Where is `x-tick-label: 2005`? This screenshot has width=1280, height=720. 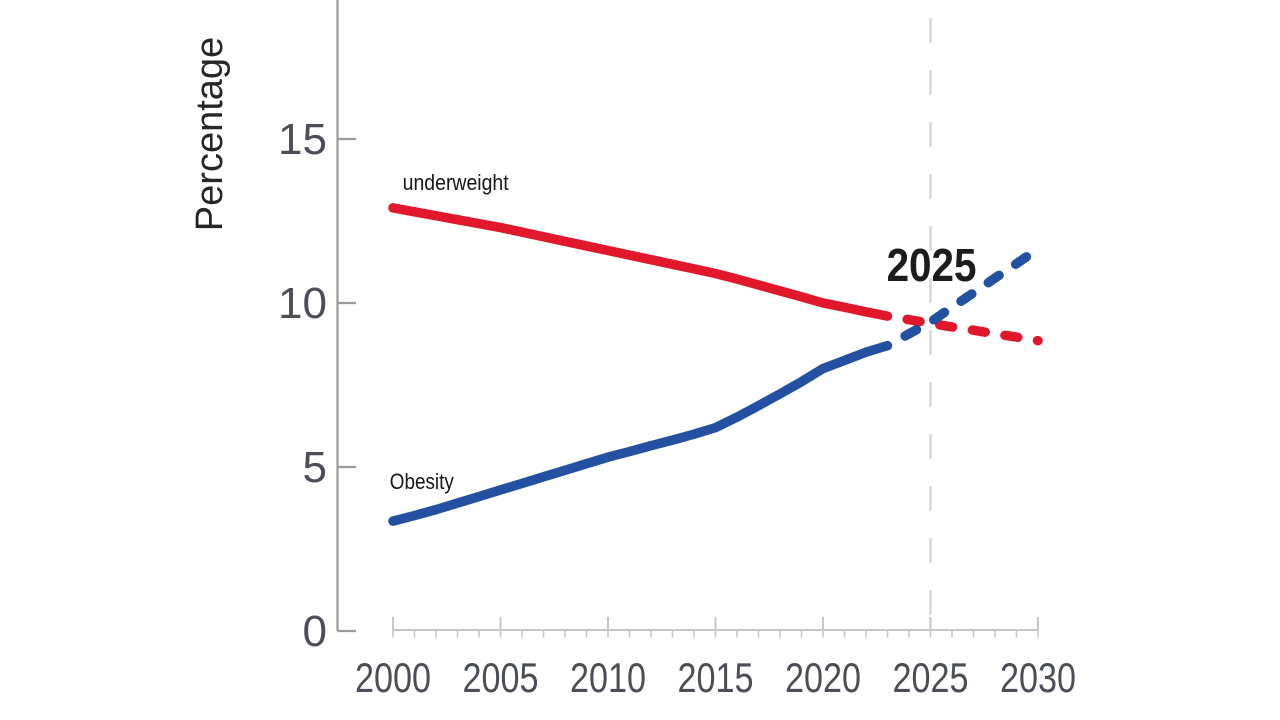
x-tick-label: 2005 is located at coordinates (501, 677).